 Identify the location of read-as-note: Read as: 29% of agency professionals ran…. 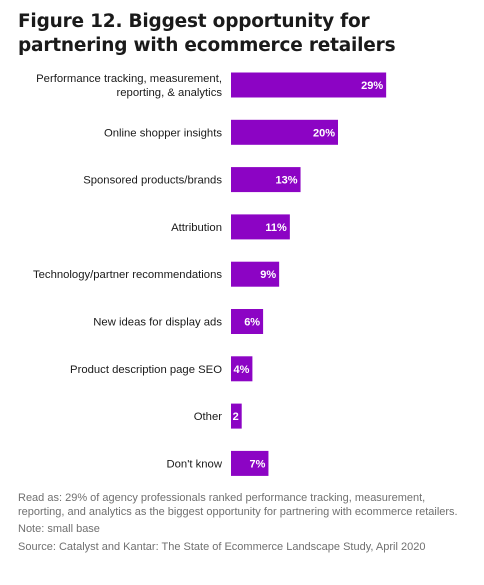
(238, 505).